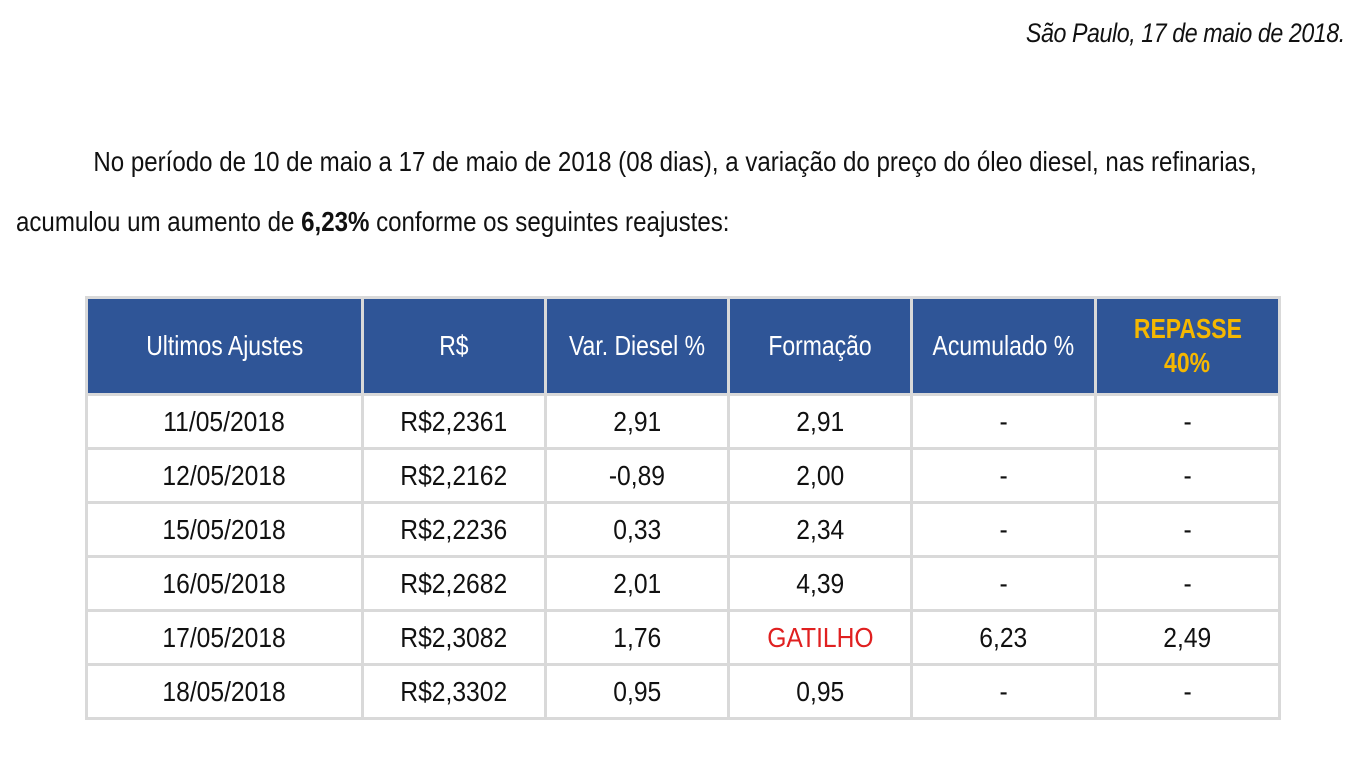  I want to click on table-row: 11/05/2018 R$2,2361 2,91 2,91 - -, so click(683, 421).